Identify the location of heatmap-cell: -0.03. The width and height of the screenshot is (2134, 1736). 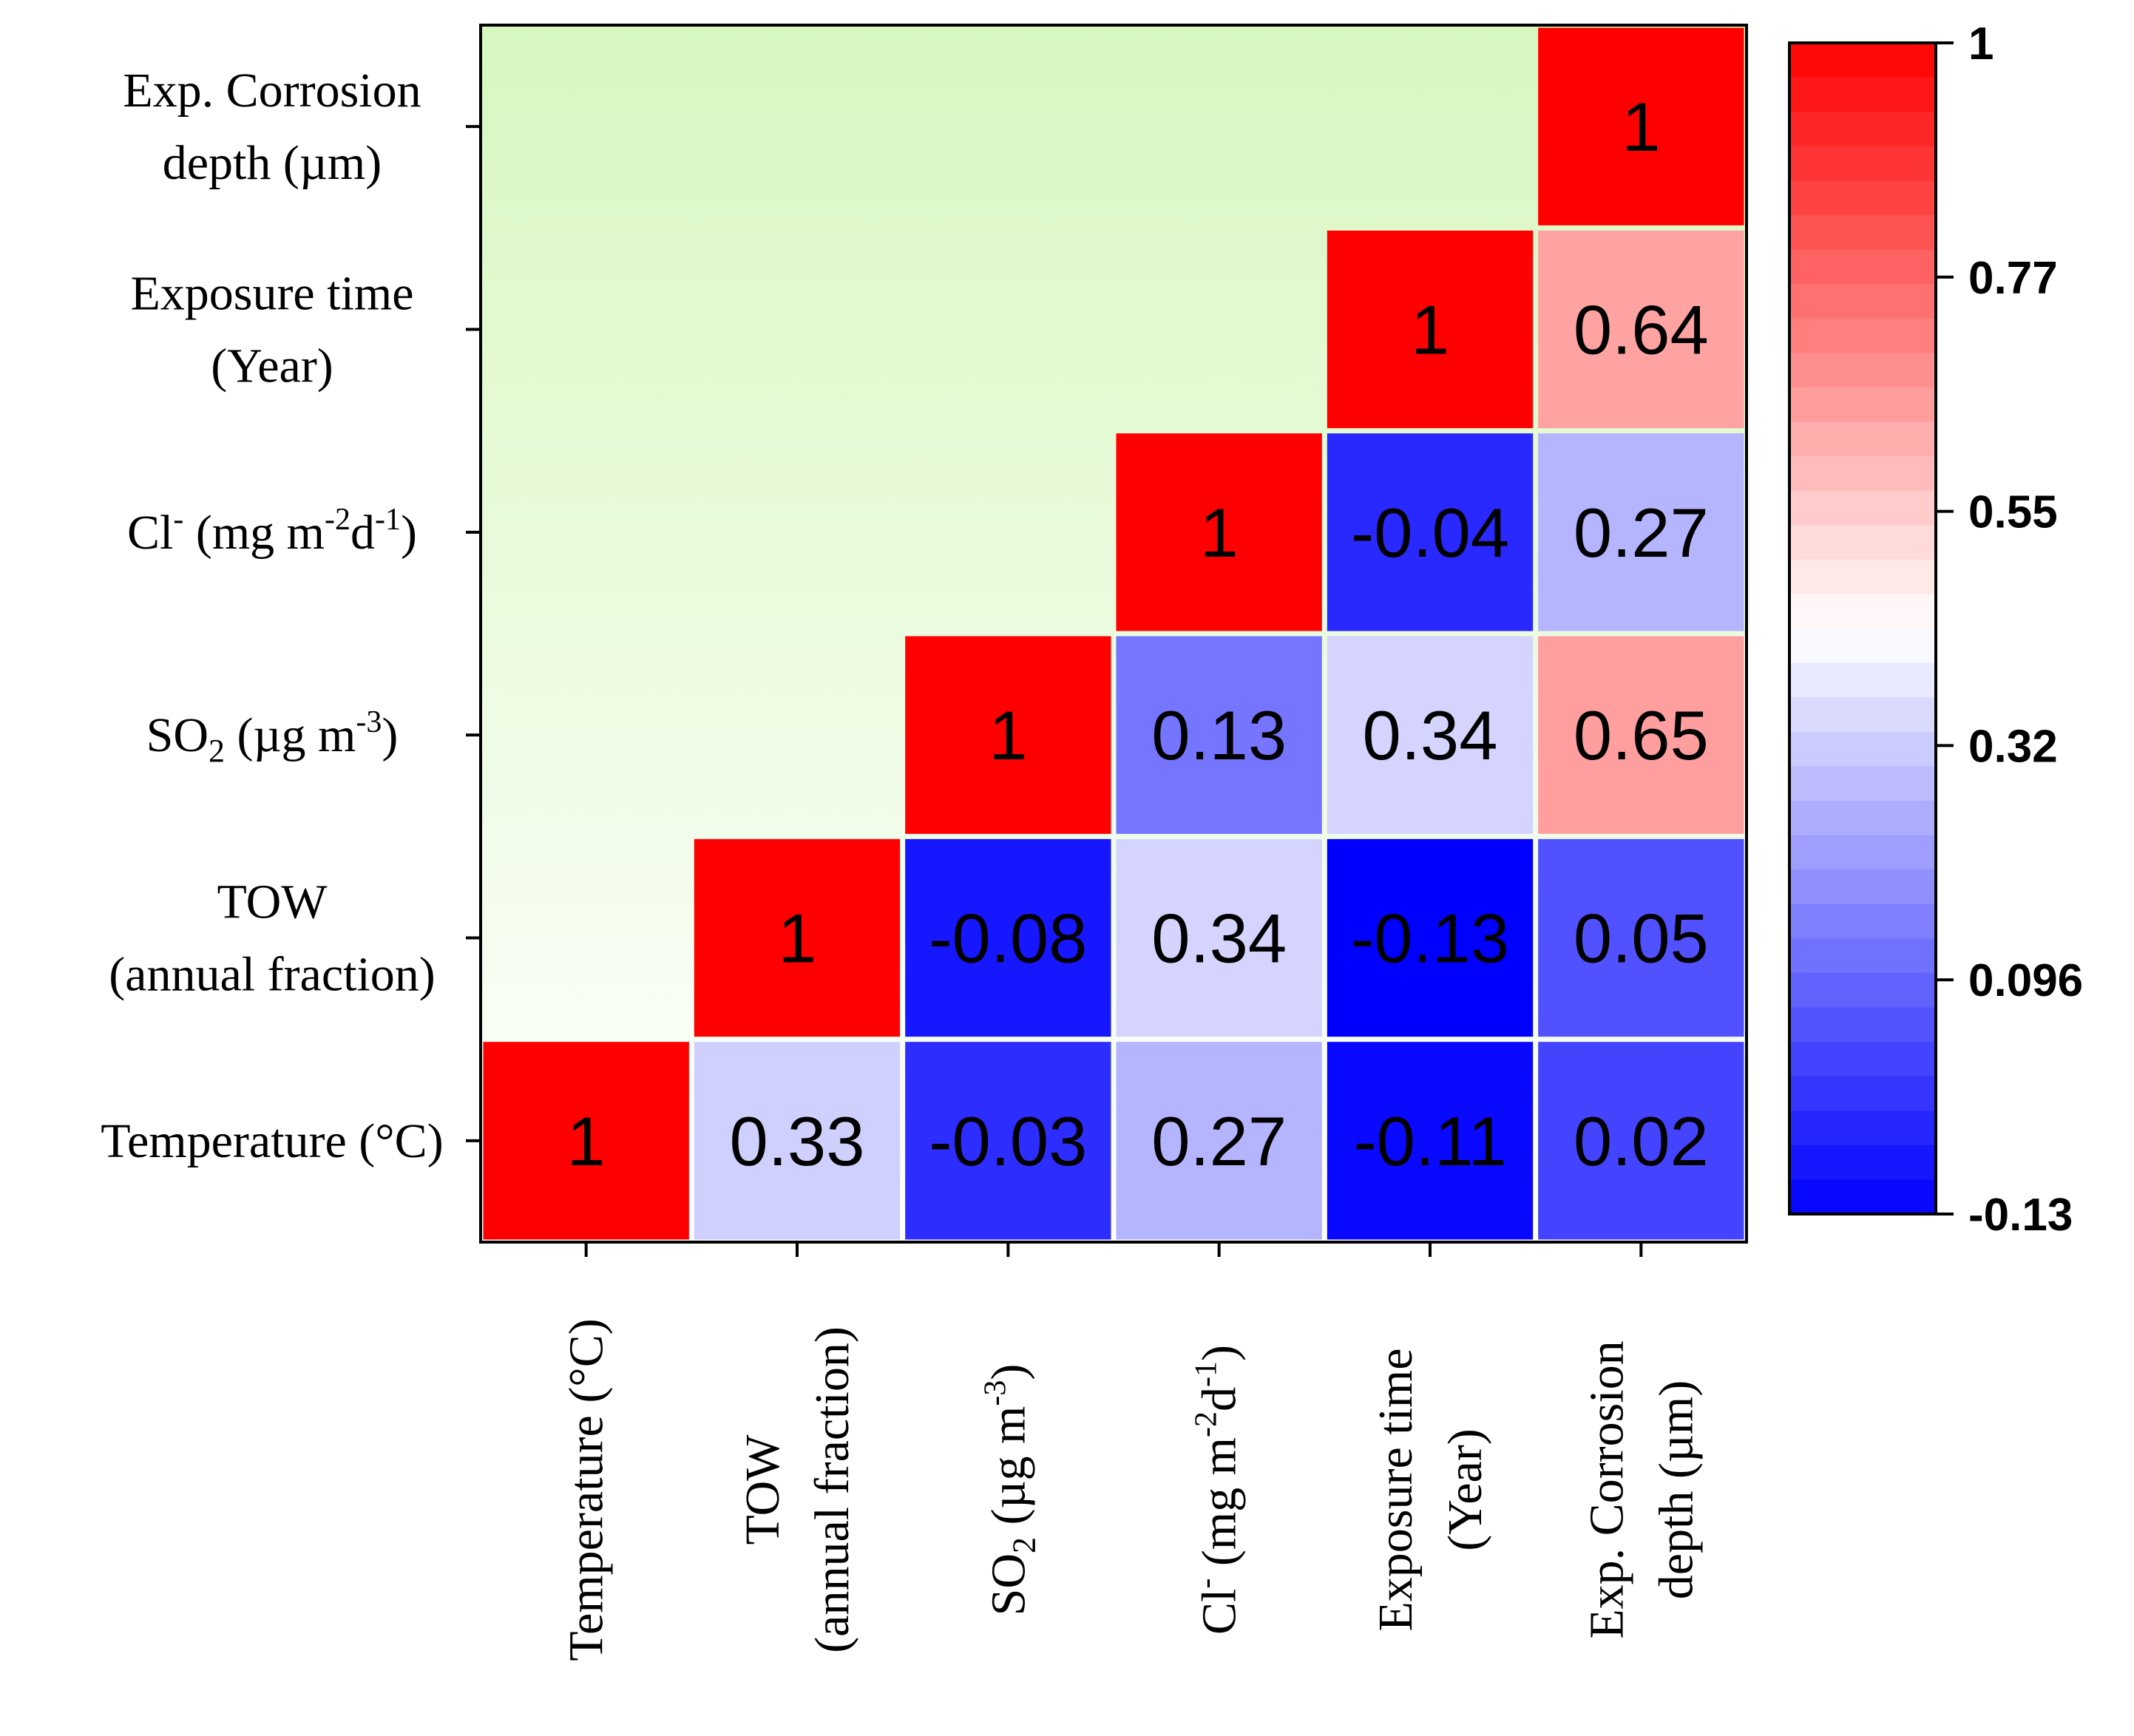
(1008, 1141).